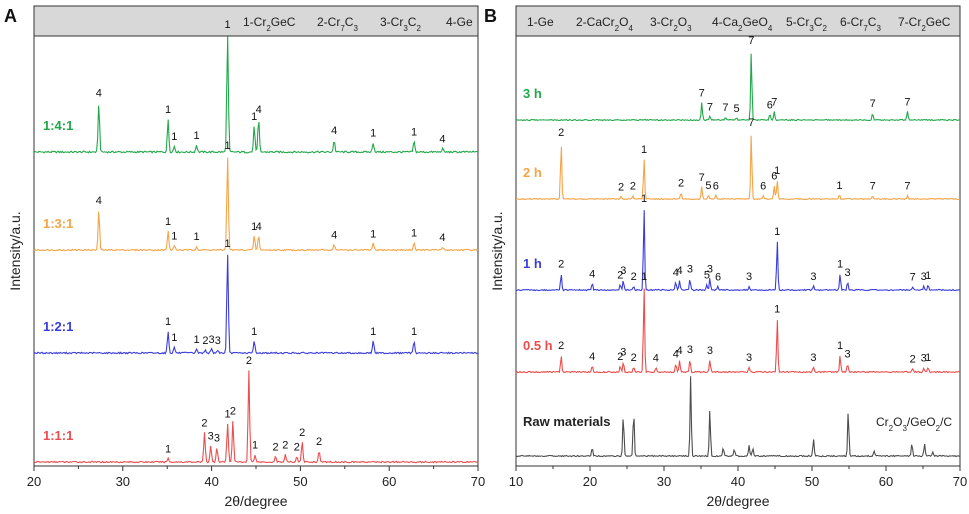 The width and height of the screenshot is (969, 514). I want to click on peak-label-13: 1, so click(777, 232).